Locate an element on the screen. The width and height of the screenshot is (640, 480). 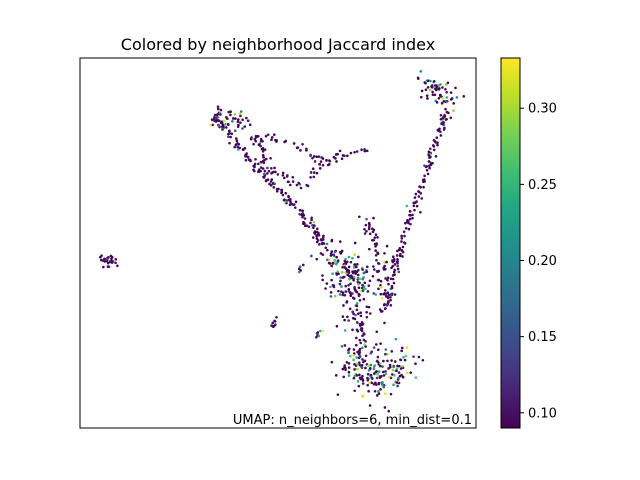
colorbar-tick-label: 0.30 is located at coordinates (542, 109).